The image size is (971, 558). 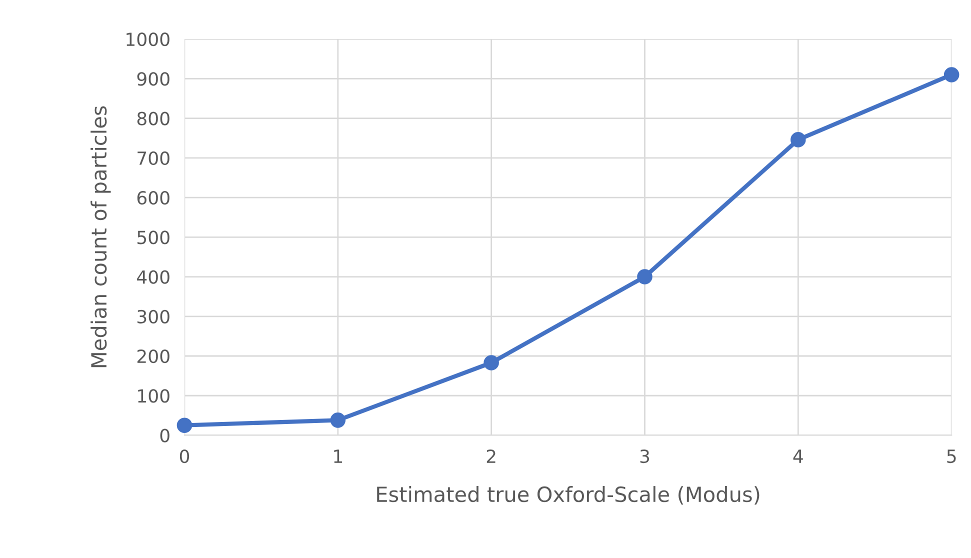 I want to click on y-tick-label: 700, so click(x=154, y=158).